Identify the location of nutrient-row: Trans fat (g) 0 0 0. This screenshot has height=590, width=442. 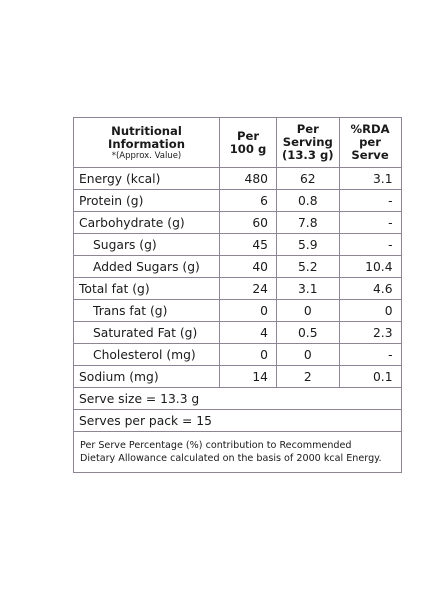
(237, 310).